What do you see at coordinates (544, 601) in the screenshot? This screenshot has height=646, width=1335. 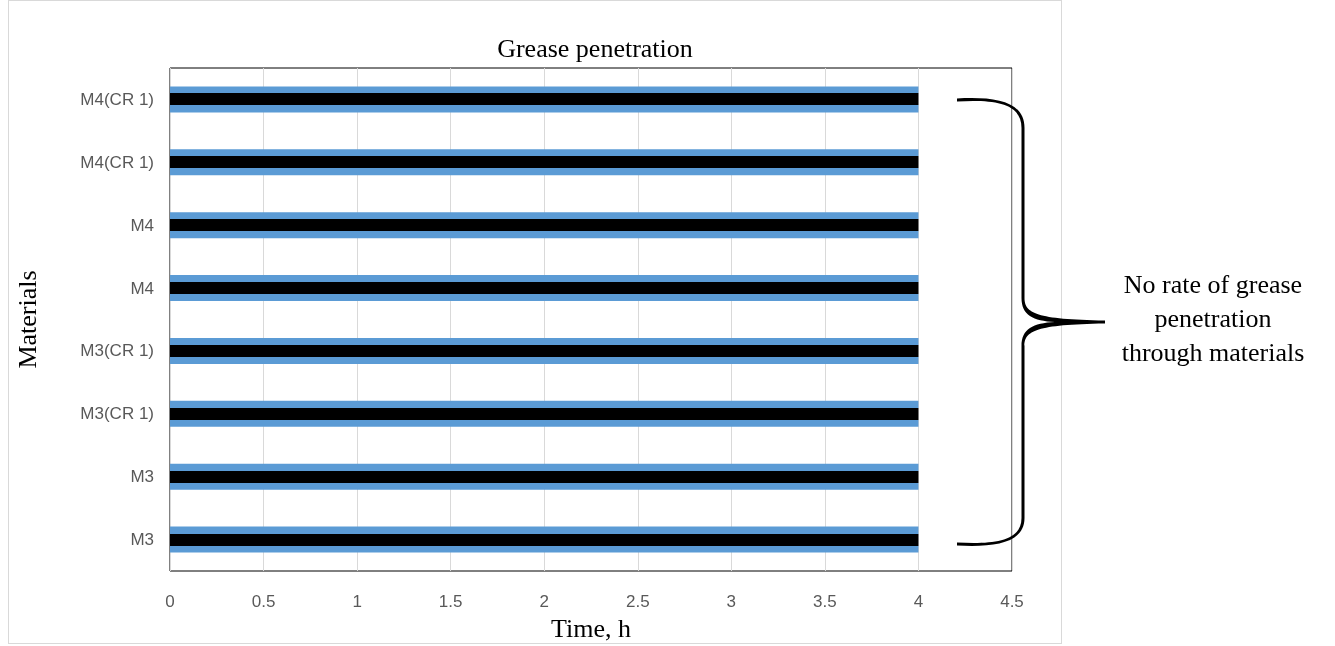 I see `x-tick-label: 2` at bounding box center [544, 601].